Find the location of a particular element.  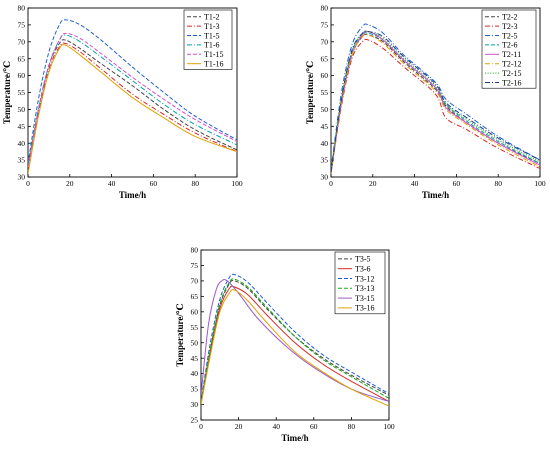

legend-label: T1-6 is located at coordinates (212, 45).